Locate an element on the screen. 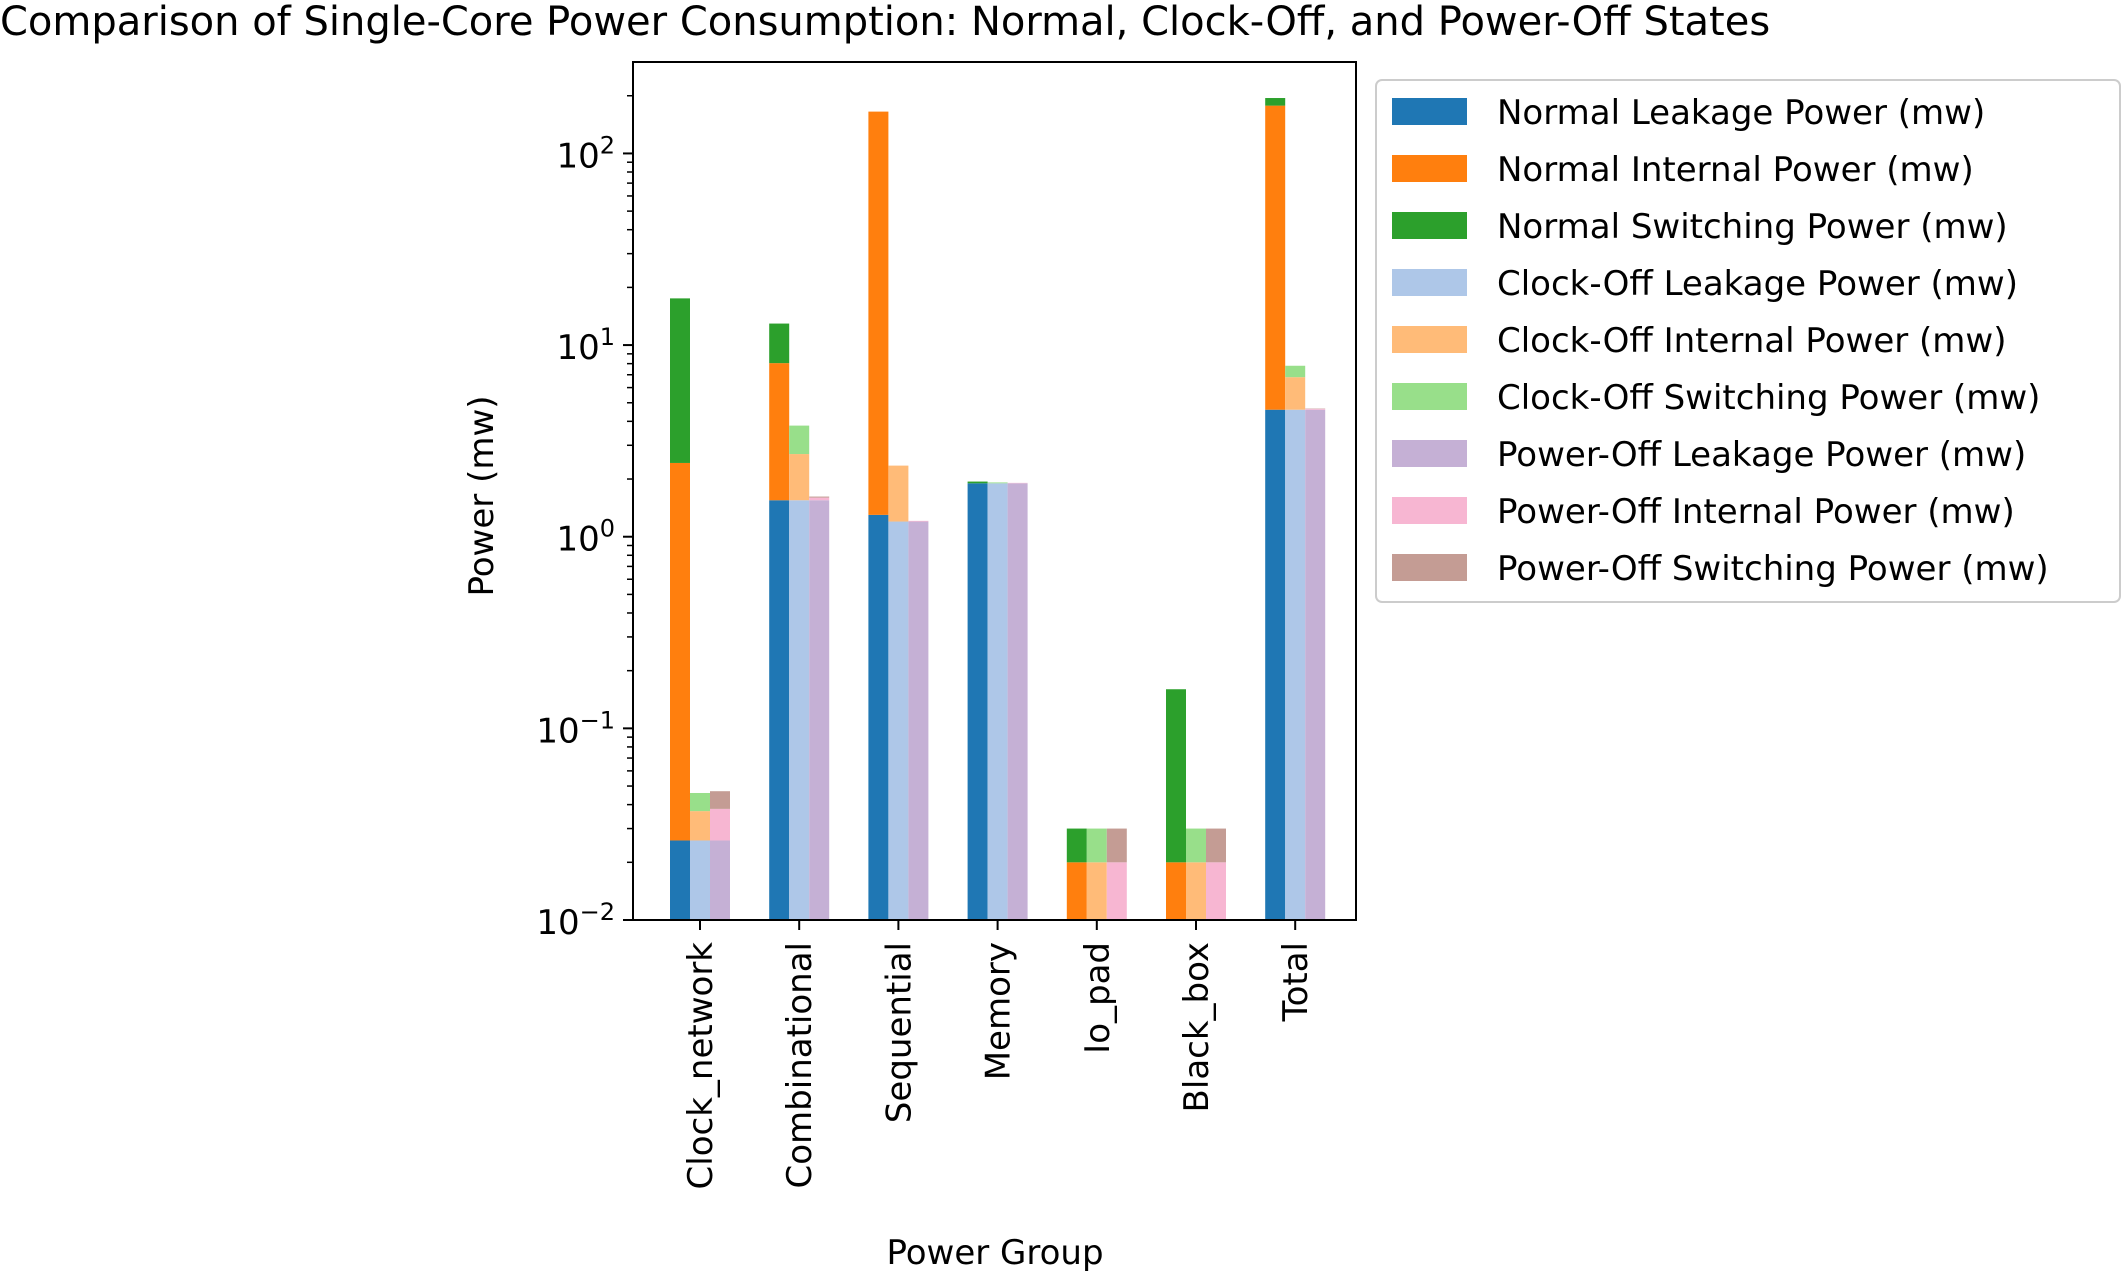  y-axis-label: Power (mw) is located at coordinates (482, 495).